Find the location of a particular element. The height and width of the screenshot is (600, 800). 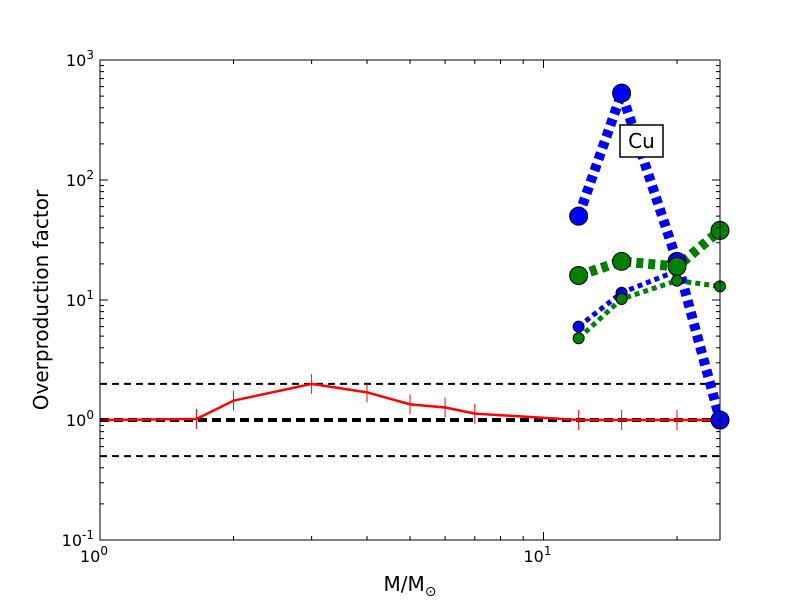

annotation-box: Cu is located at coordinates (641, 141).